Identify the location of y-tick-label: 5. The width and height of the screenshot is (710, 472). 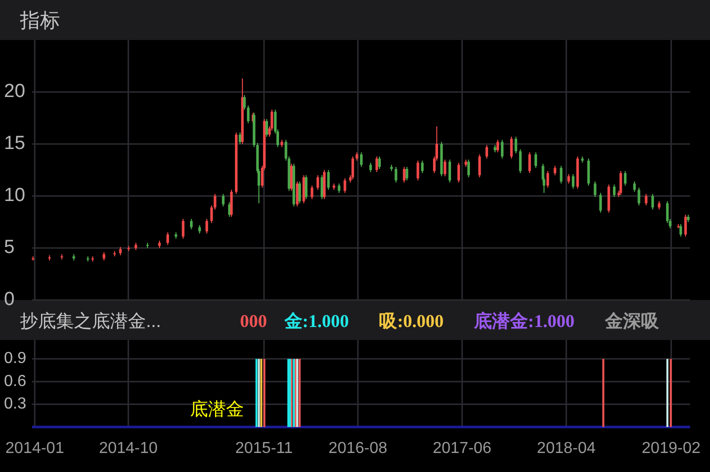
(9, 247).